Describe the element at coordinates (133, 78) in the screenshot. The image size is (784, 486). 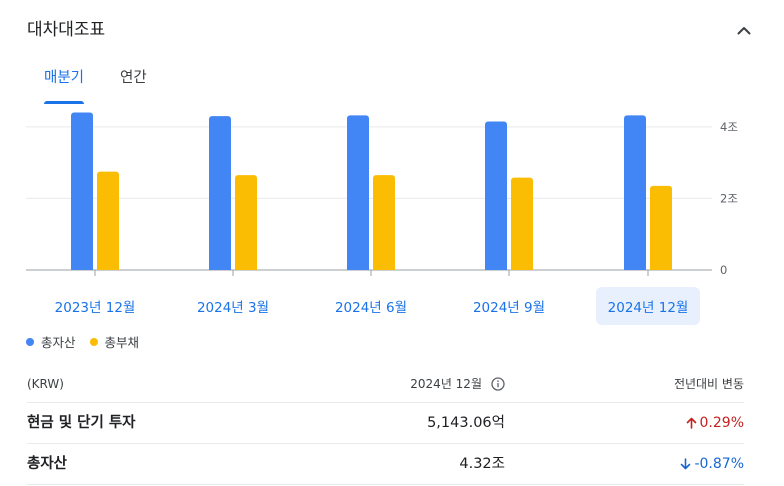
I see `tab-annual: 연간` at that location.